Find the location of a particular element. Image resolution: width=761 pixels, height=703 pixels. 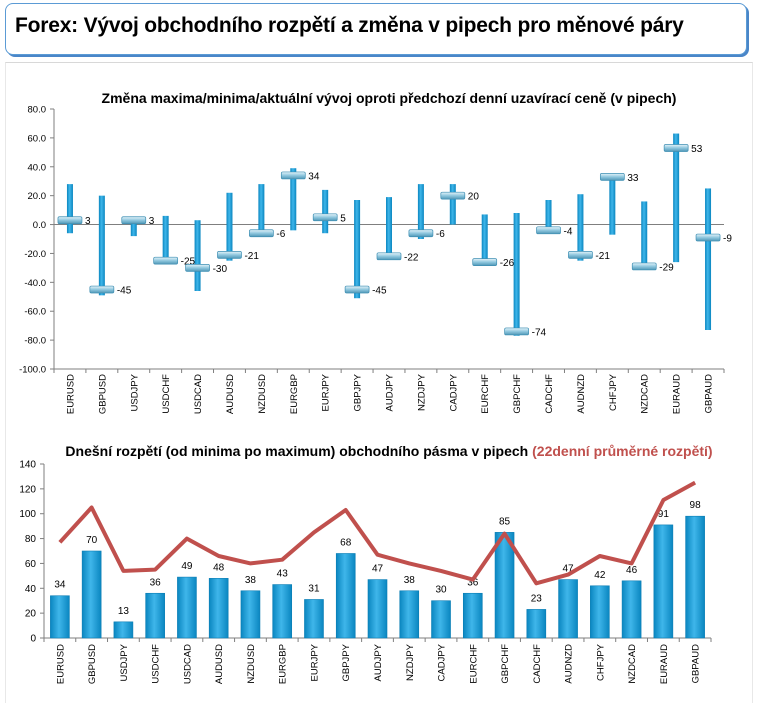

chart1-data-label: -9 is located at coordinates (727, 239).